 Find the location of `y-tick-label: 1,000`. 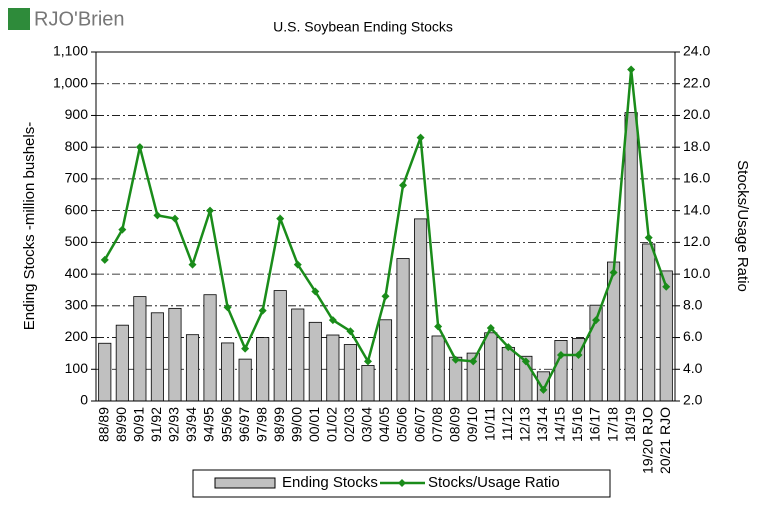

y-tick-label: 1,000 is located at coordinates (70, 82).